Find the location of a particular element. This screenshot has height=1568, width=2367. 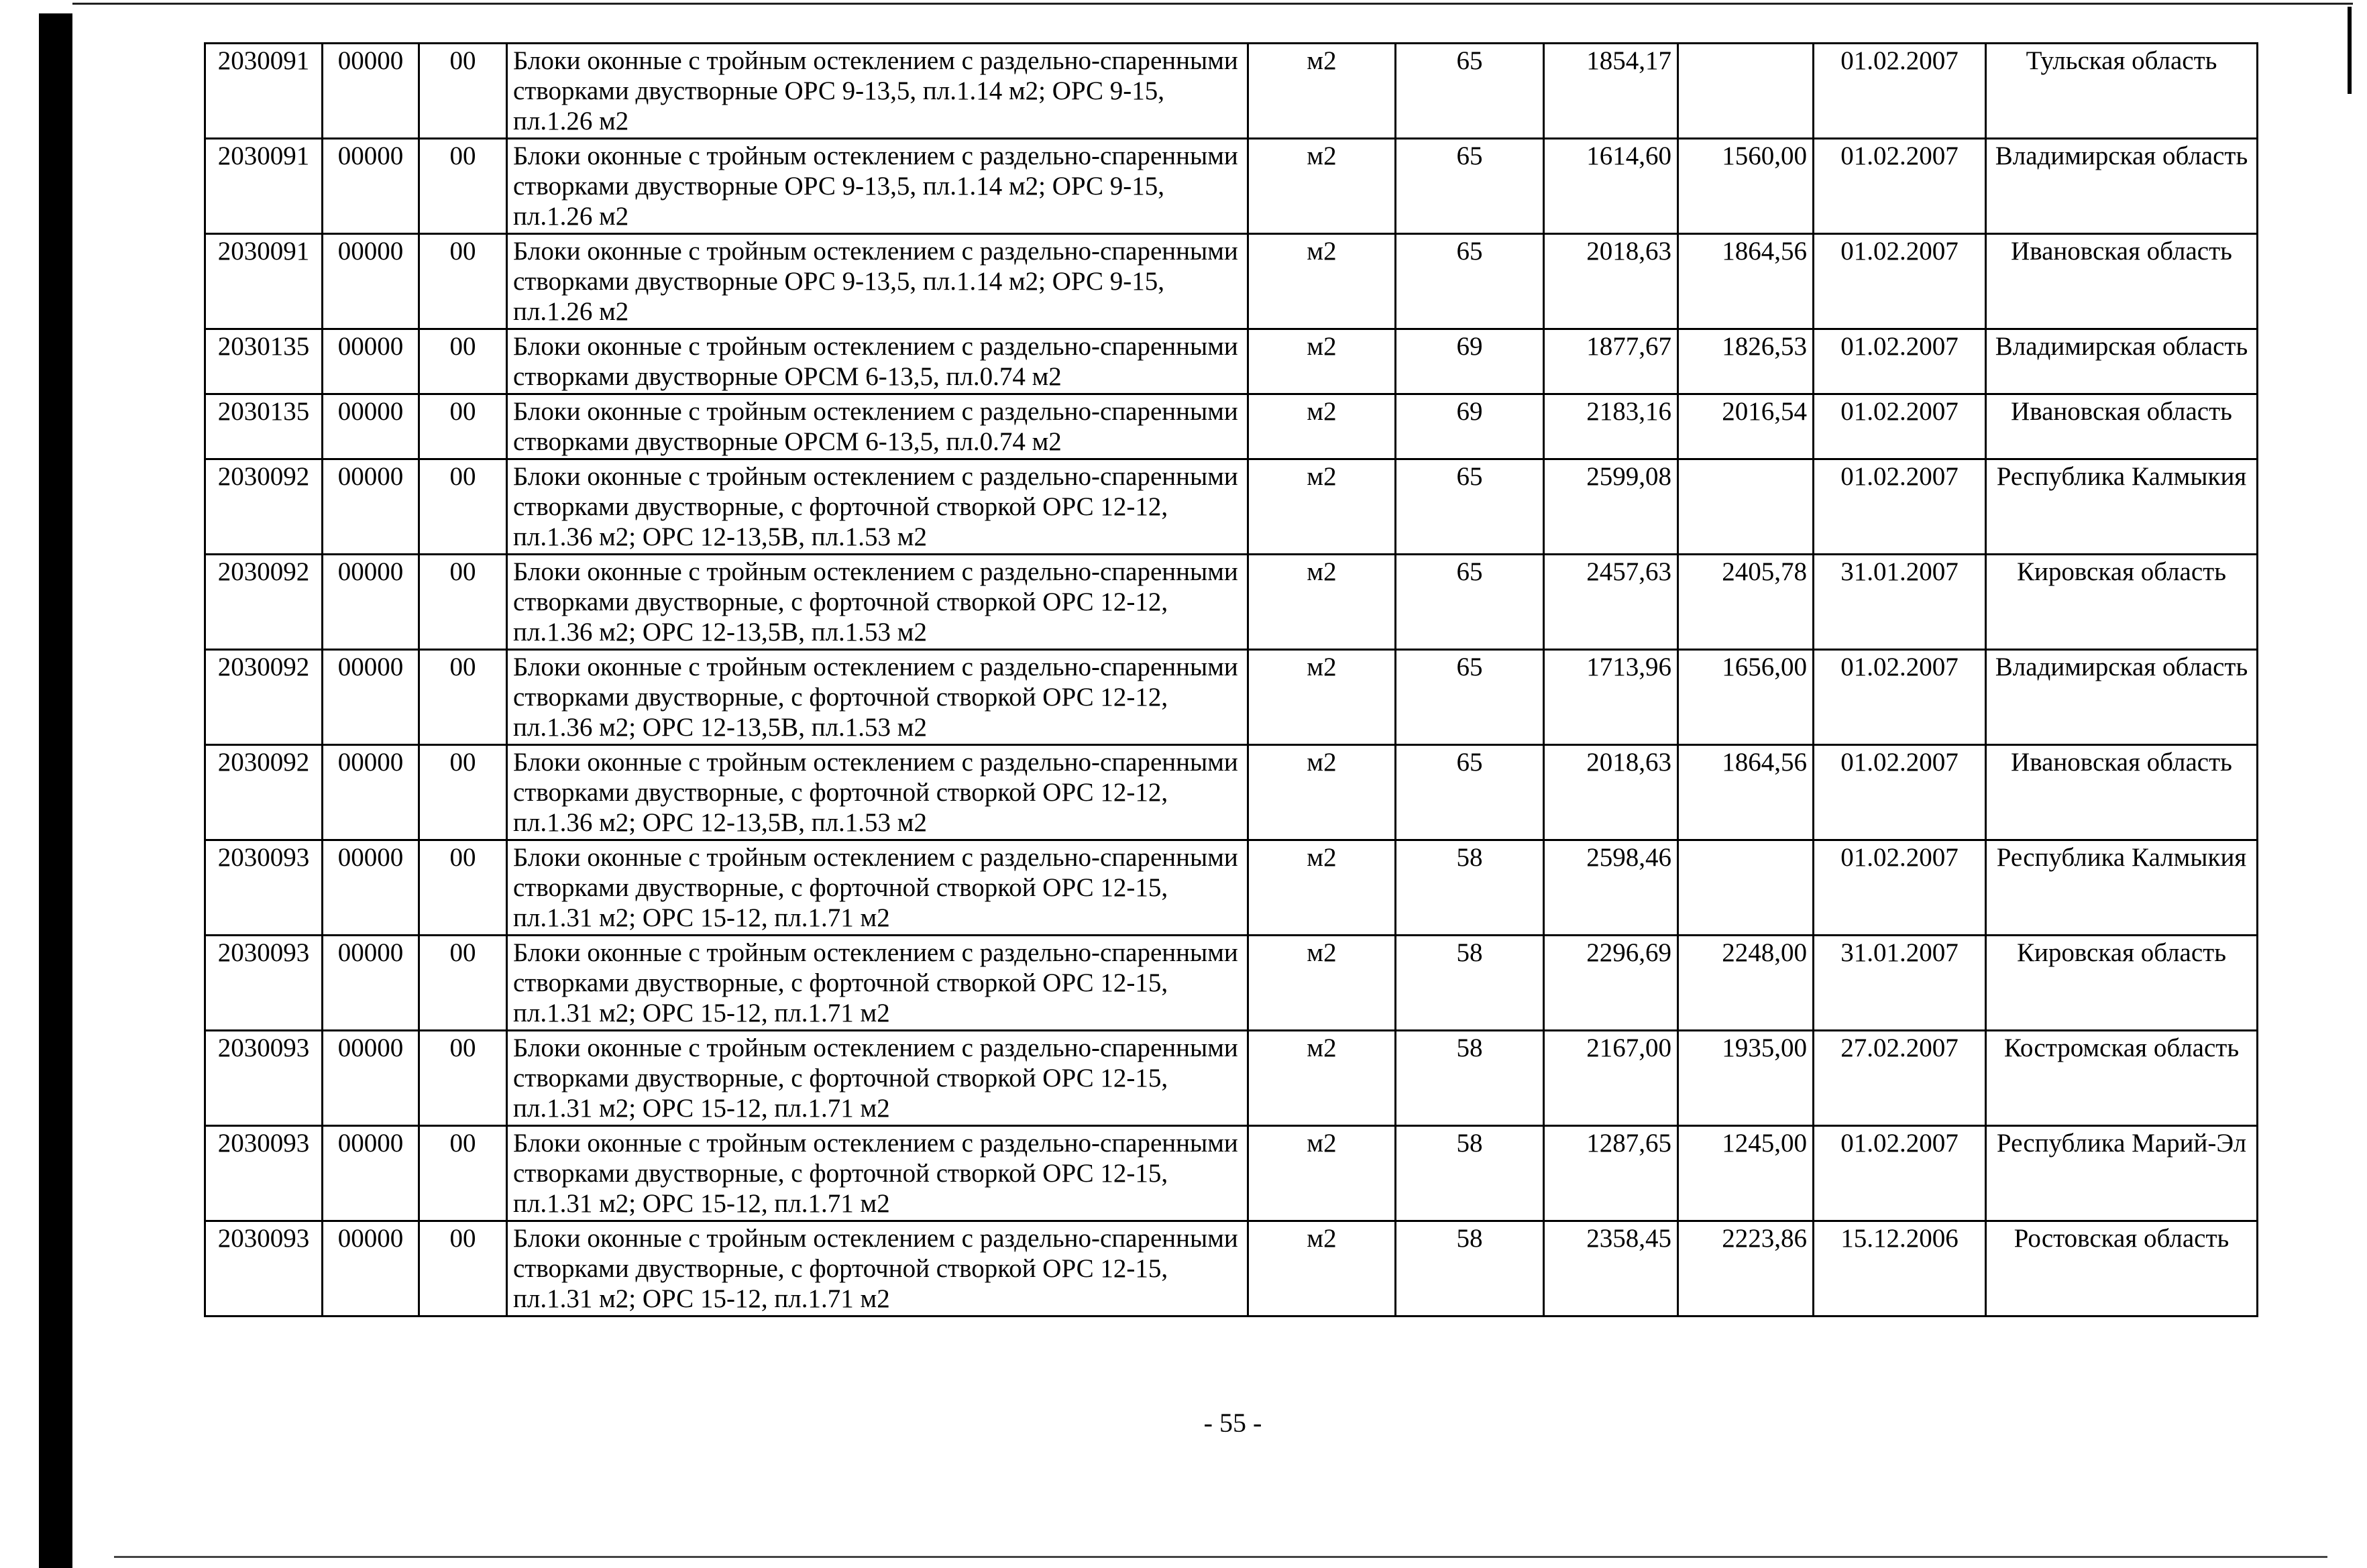

scan-edge-bottom is located at coordinates (1221, 1557).